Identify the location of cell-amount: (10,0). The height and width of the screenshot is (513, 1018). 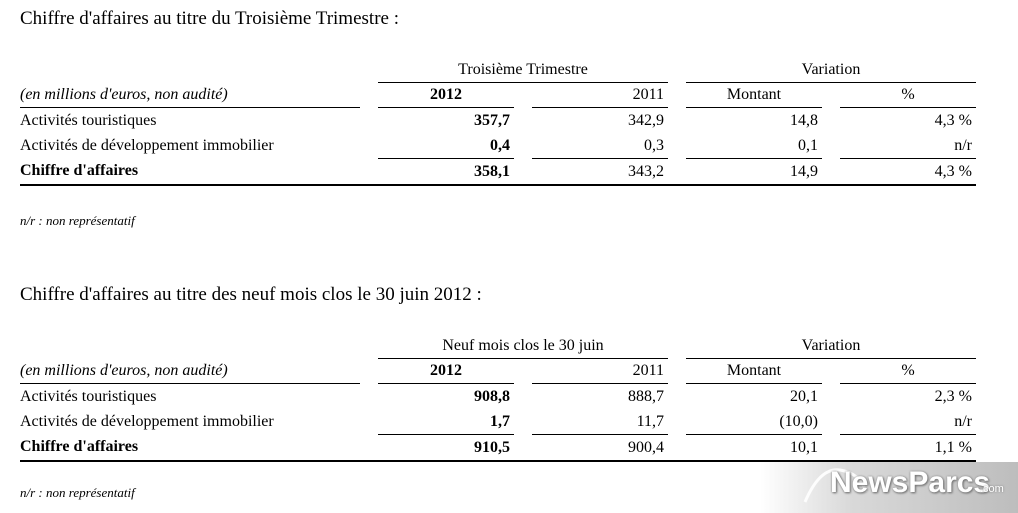
(754, 422).